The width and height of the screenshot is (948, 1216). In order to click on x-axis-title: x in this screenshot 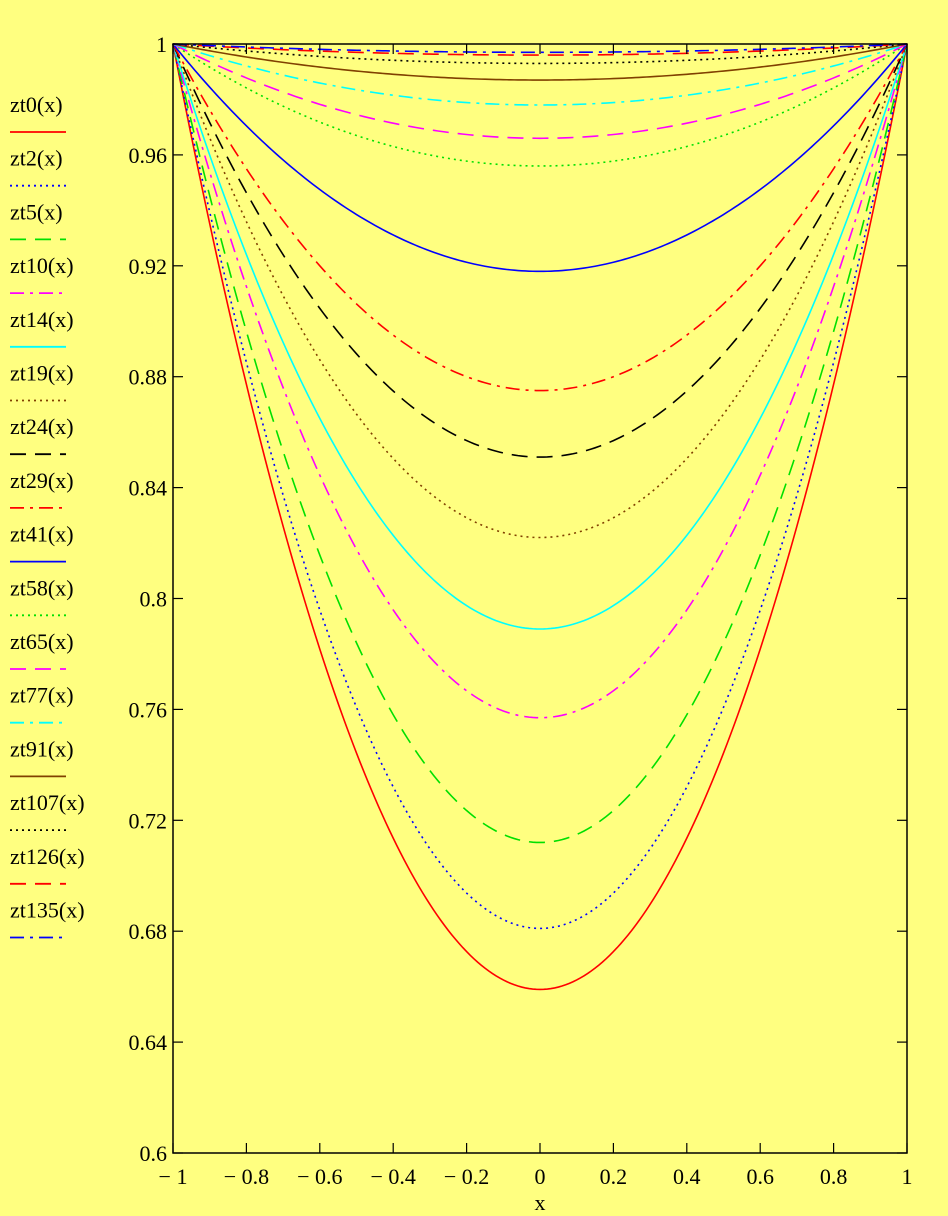, I will do `click(540, 1202)`.